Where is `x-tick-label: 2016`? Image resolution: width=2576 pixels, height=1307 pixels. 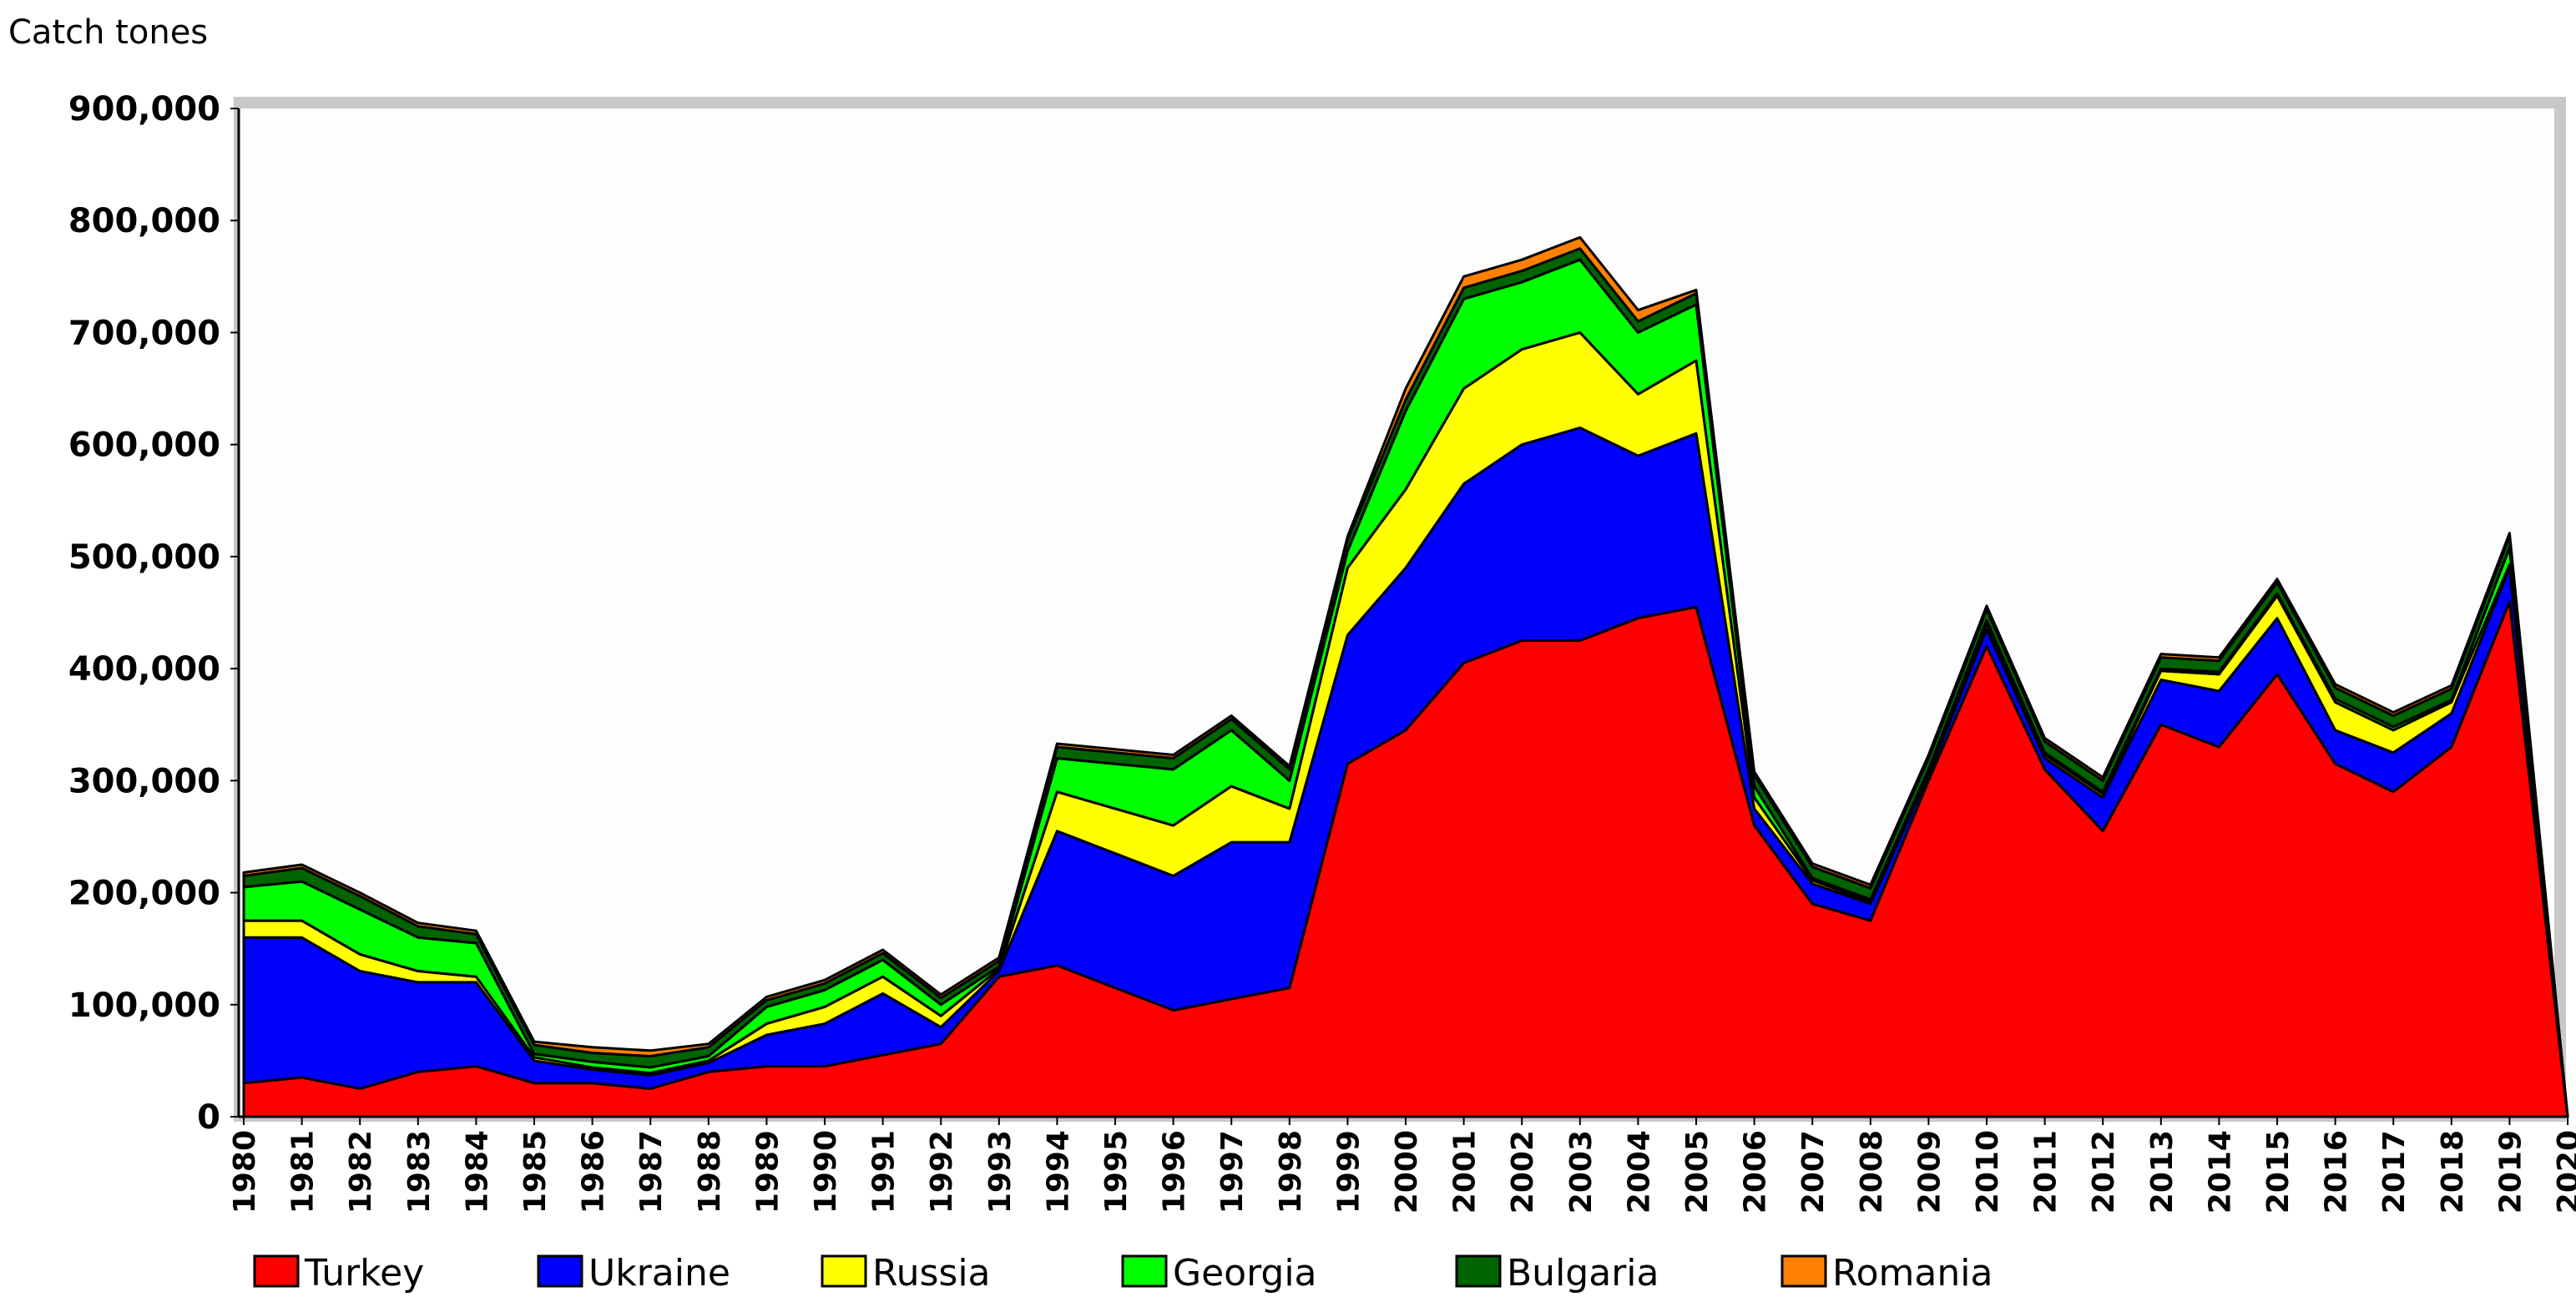
x-tick-label: 2016 is located at coordinates (2337, 1172).